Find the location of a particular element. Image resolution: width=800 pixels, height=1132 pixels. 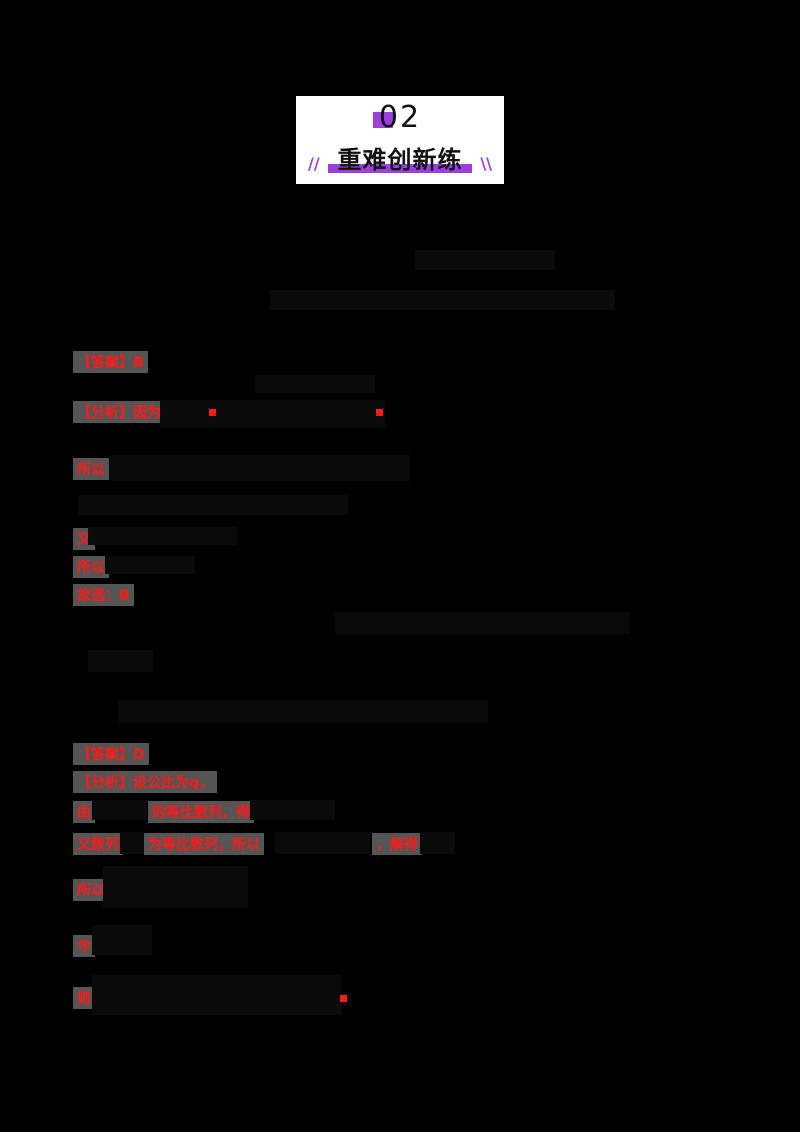

final-choice: 故选：B is located at coordinates (103, 595).